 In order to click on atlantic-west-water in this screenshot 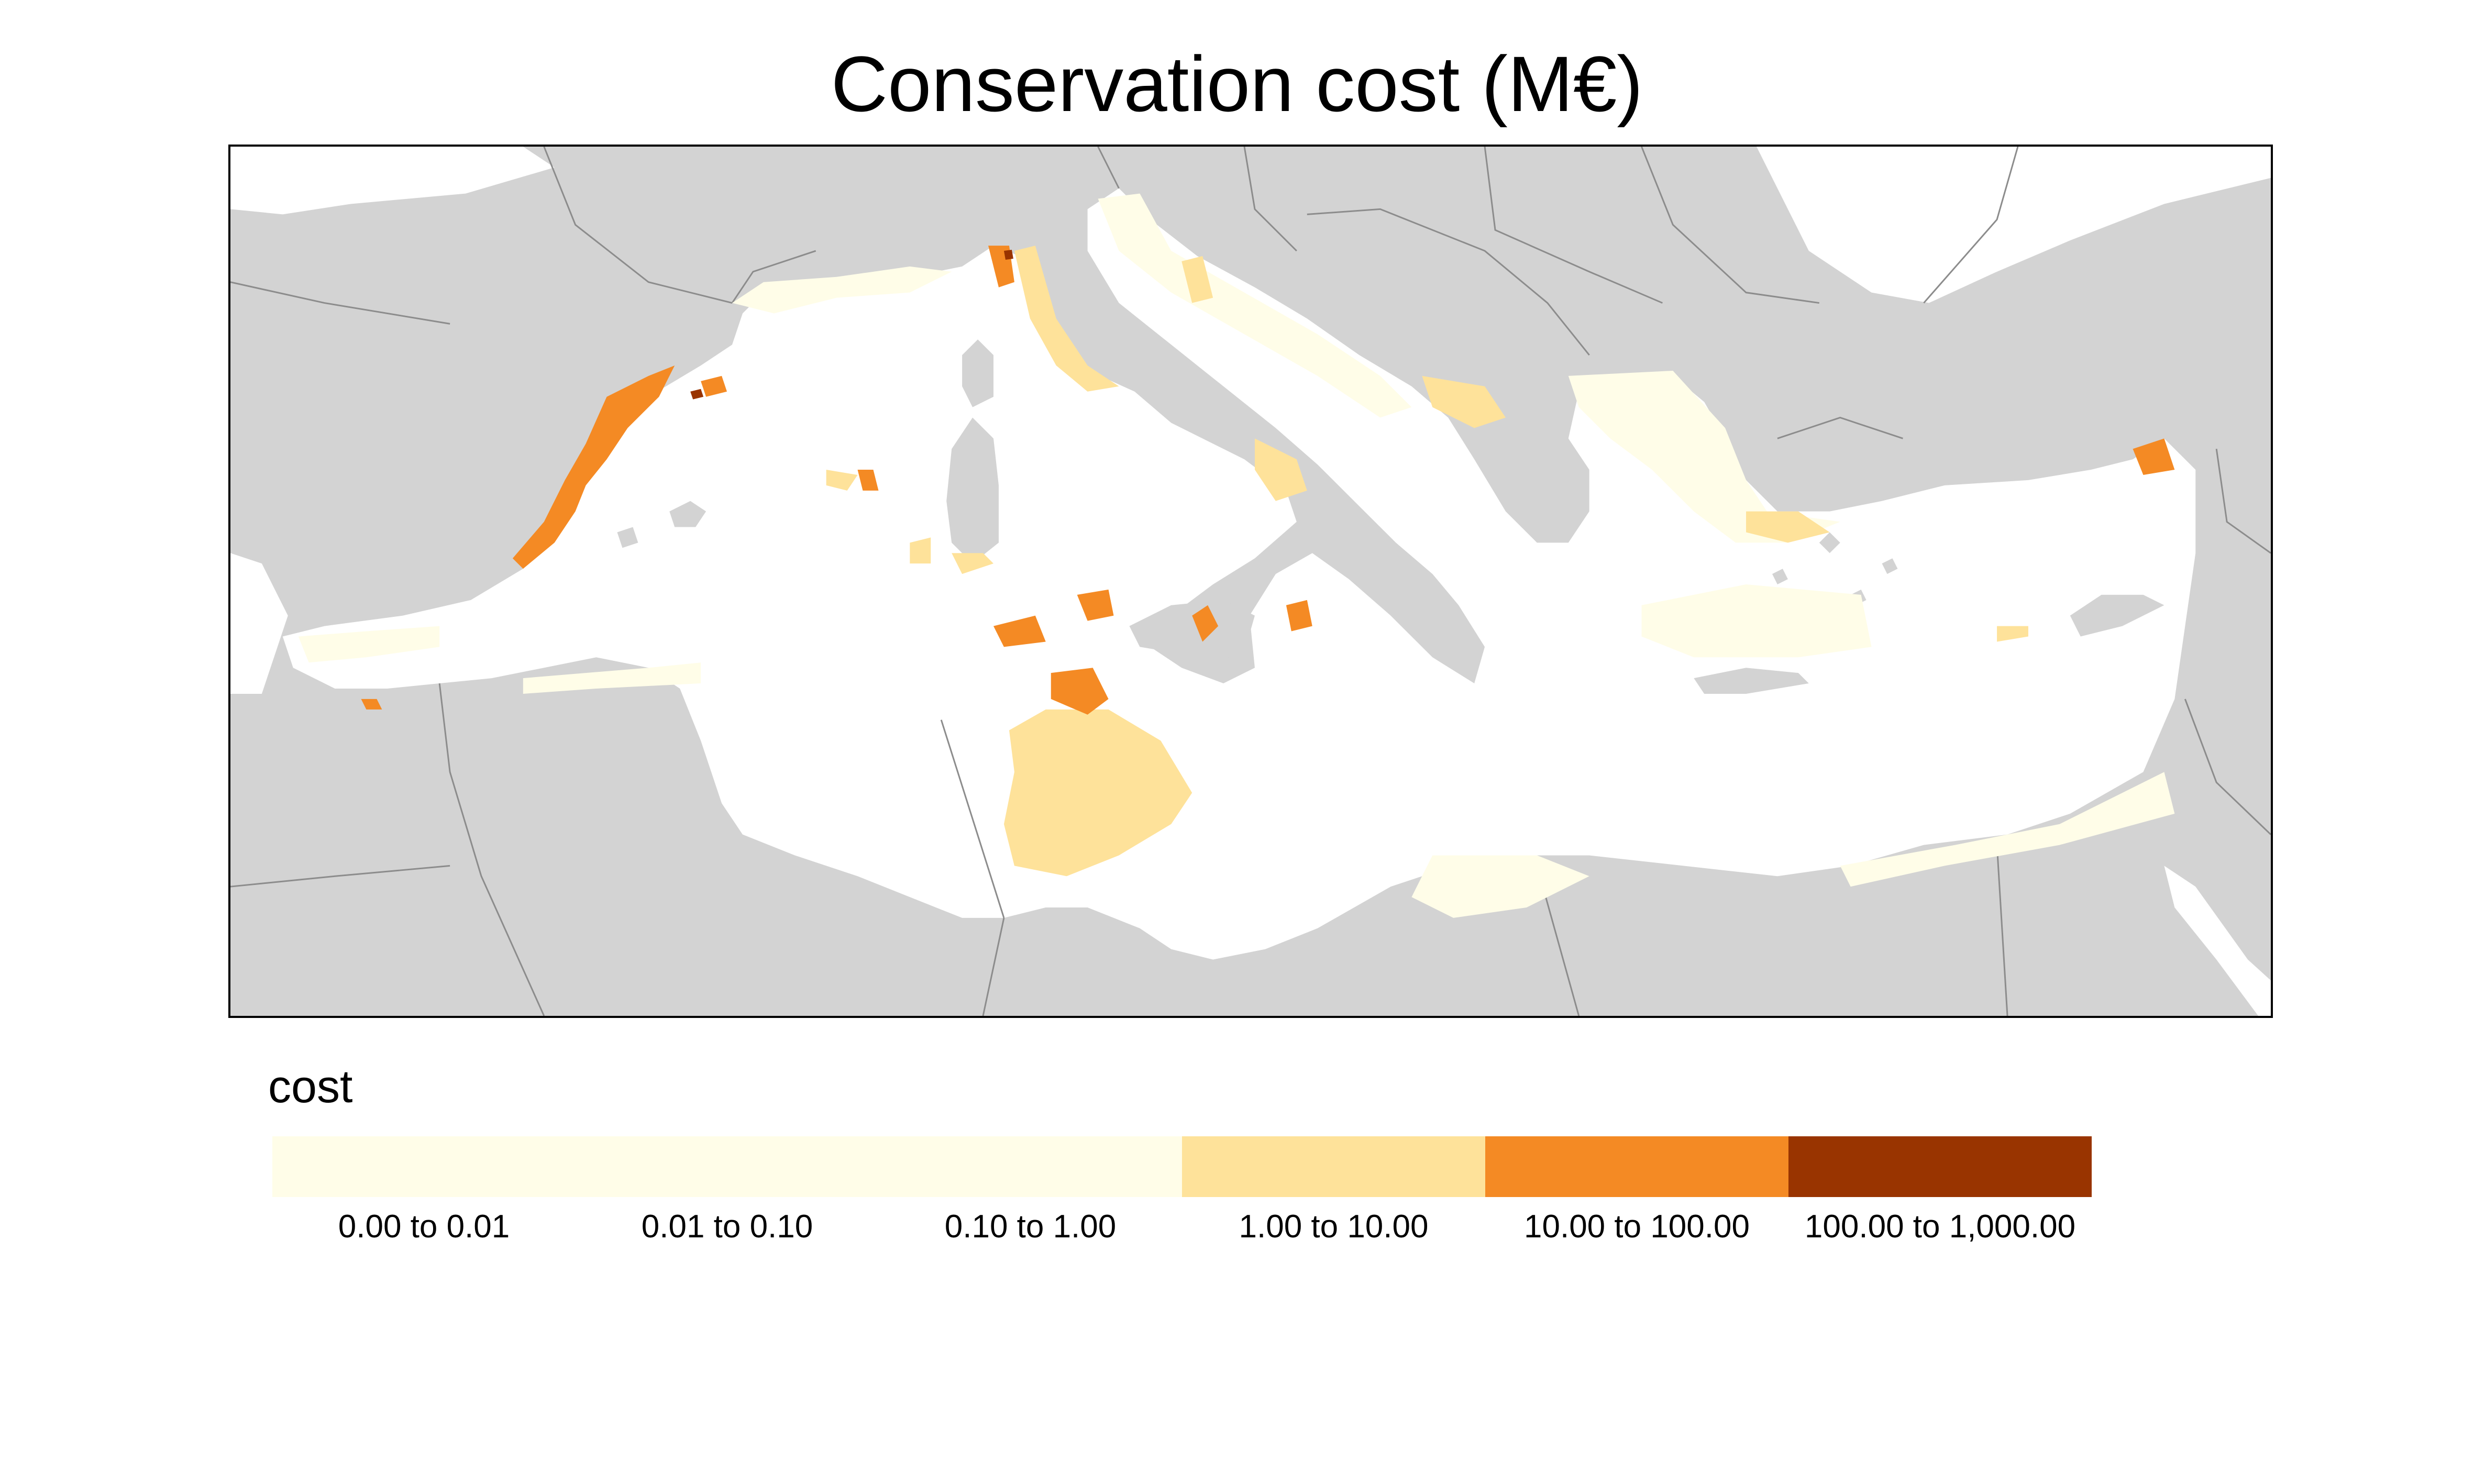, I will do `click(259, 623)`.